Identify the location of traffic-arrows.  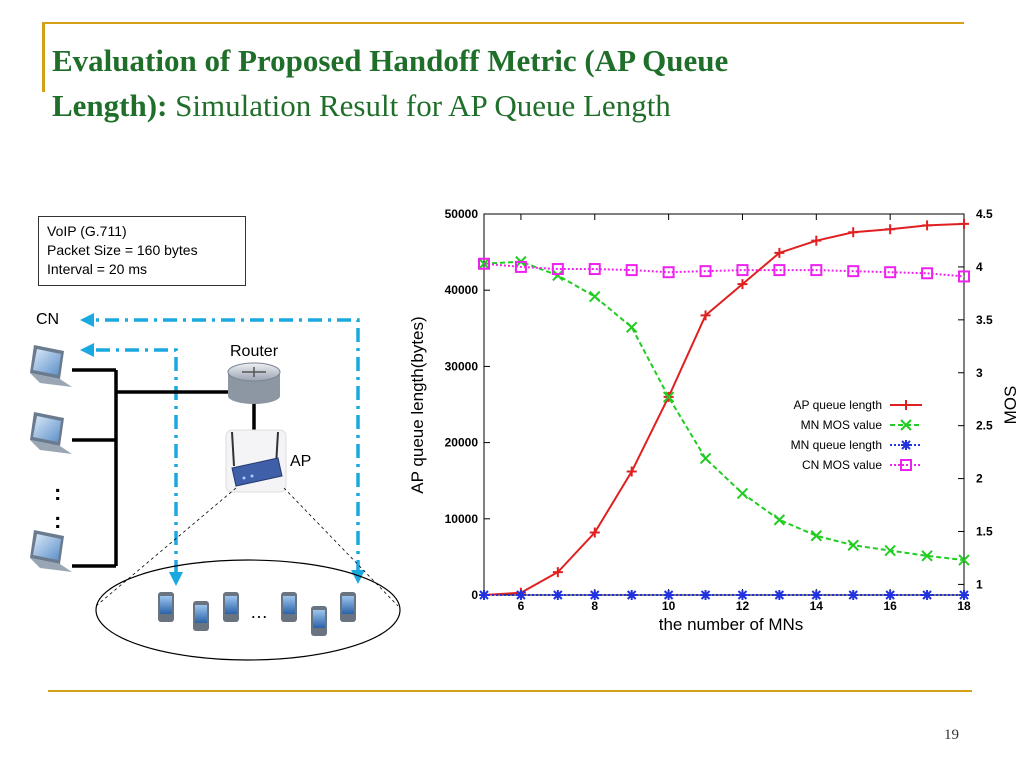
(226, 446).